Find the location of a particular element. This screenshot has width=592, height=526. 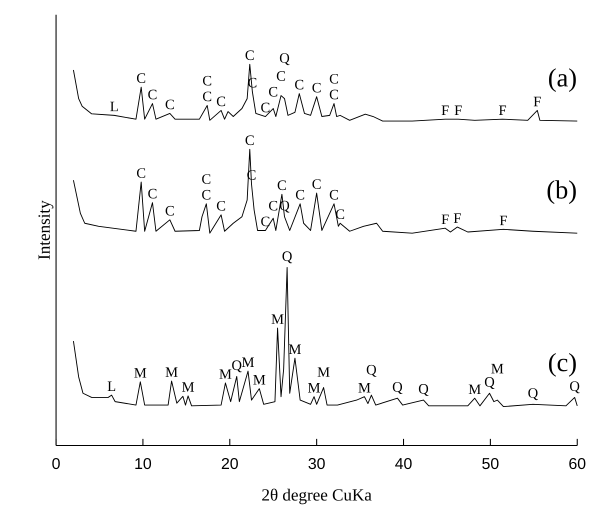

x-tick-label: 10 is located at coordinates (143, 464).